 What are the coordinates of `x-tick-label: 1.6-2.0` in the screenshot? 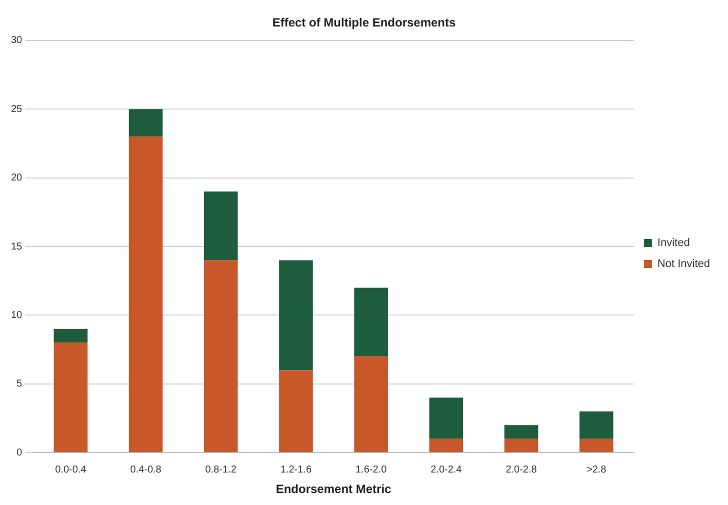 It's located at (372, 470).